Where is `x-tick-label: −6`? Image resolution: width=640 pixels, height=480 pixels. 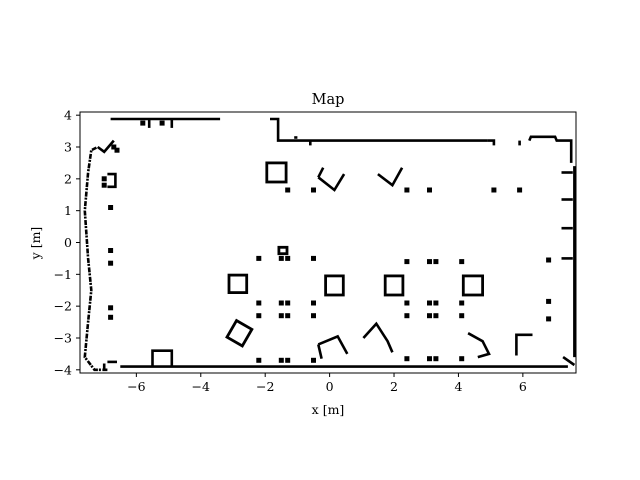 x-tick-label: −6 is located at coordinates (136, 386).